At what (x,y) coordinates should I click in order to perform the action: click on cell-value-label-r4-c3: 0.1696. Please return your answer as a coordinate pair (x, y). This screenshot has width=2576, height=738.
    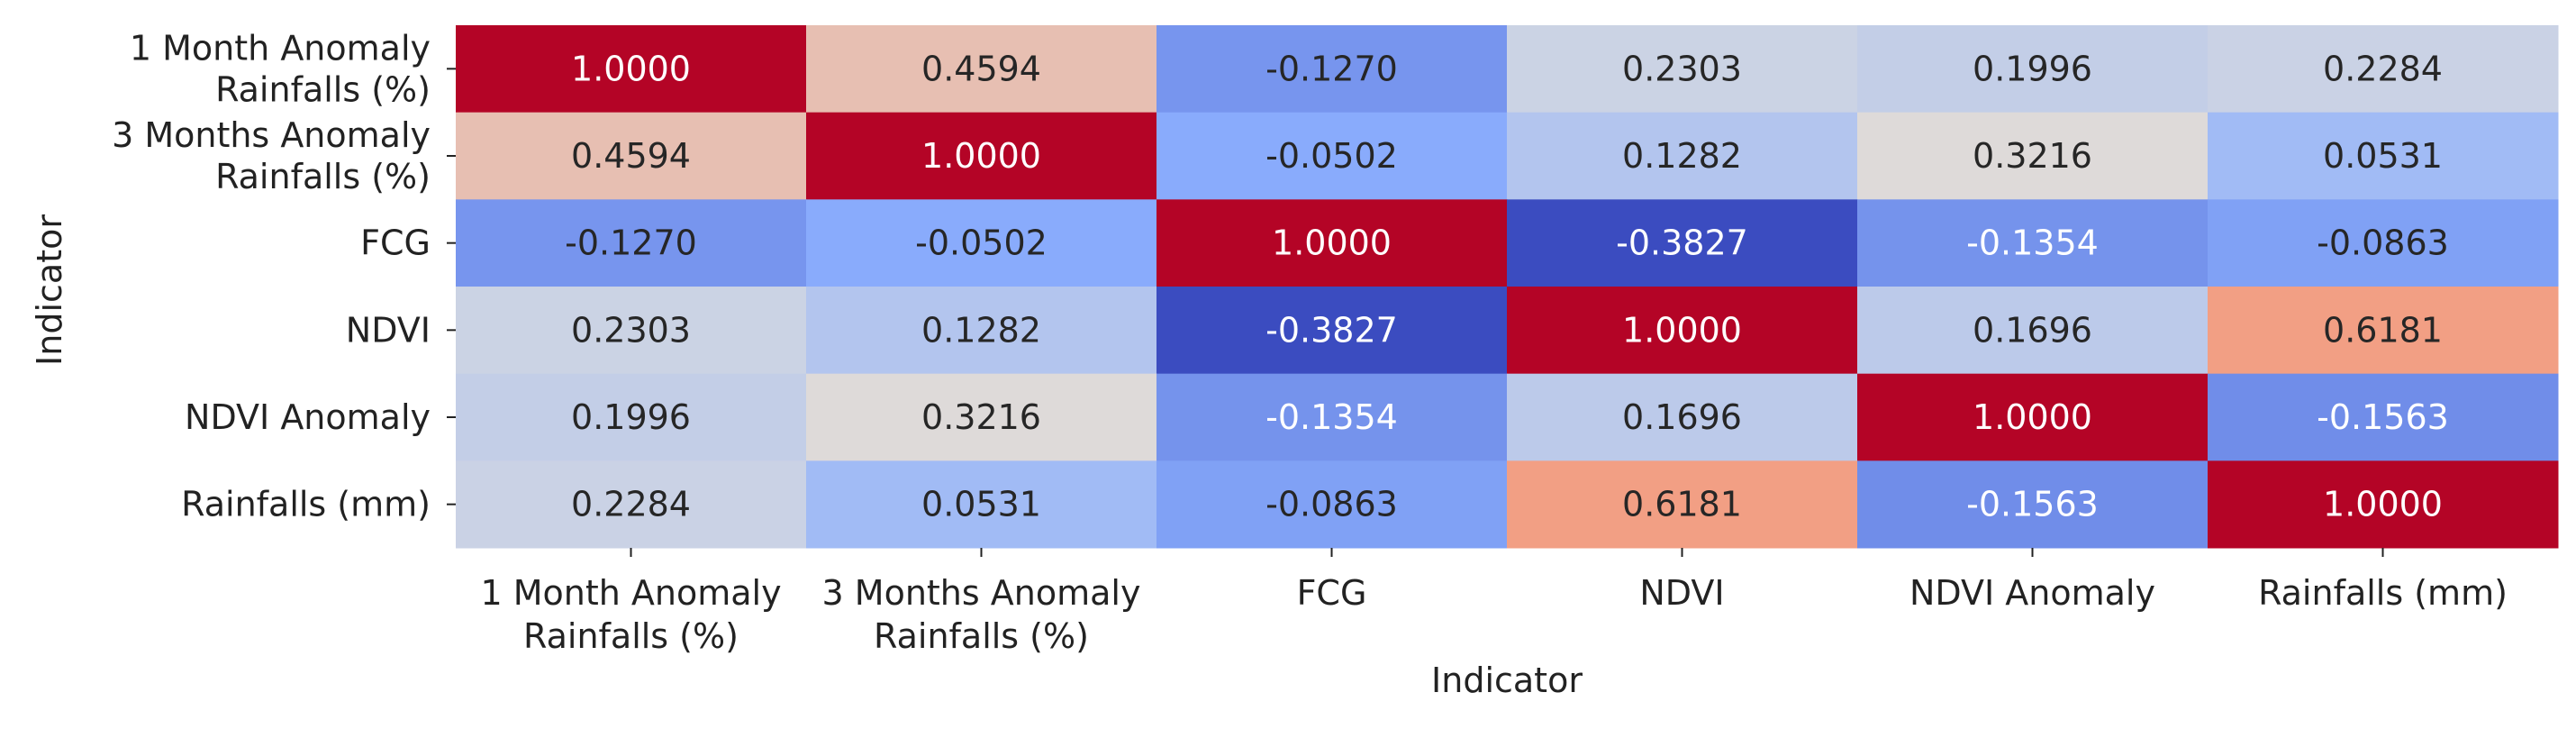
    Looking at the image, I should click on (1682, 417).